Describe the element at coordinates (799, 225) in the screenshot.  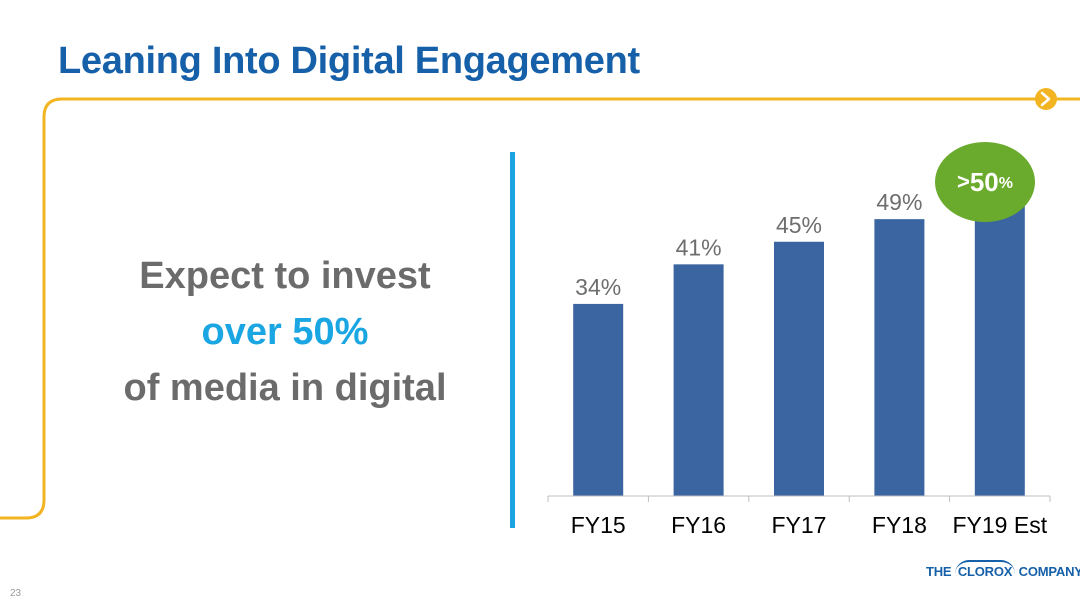
I see `data-label-2: 45%` at that location.